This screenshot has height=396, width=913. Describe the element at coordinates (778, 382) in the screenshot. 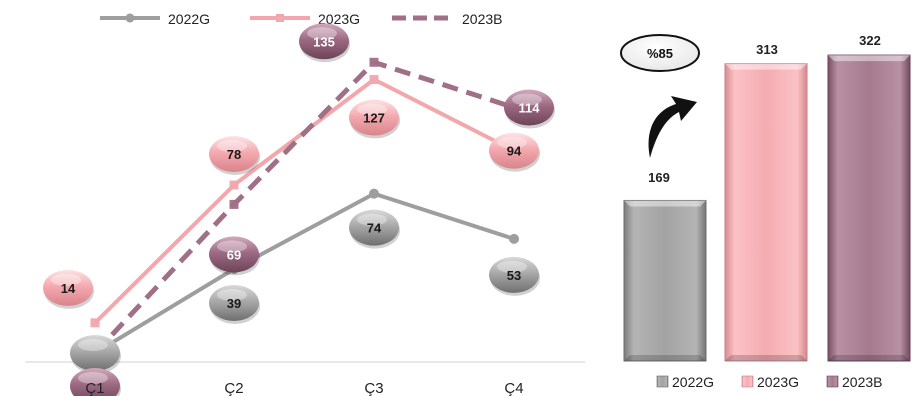

I see `bar-legend-label-2023g: 2023G` at that location.